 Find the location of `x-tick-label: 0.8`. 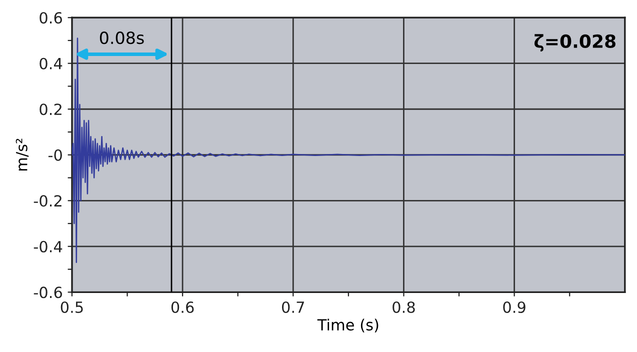

x-tick-label: 0.8 is located at coordinates (403, 307).